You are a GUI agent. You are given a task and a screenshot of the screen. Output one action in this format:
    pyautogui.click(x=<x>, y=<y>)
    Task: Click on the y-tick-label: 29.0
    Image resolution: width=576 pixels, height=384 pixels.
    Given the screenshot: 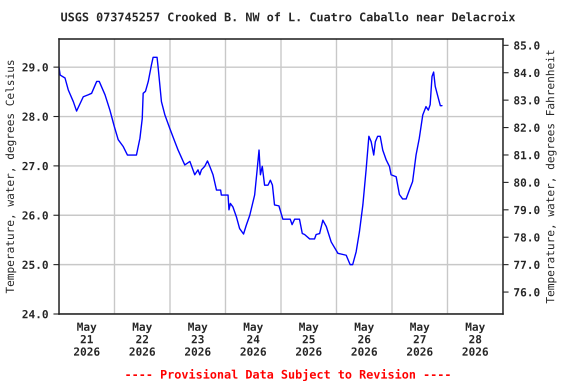 What is the action you would take?
    pyautogui.click(x=35, y=67)
    